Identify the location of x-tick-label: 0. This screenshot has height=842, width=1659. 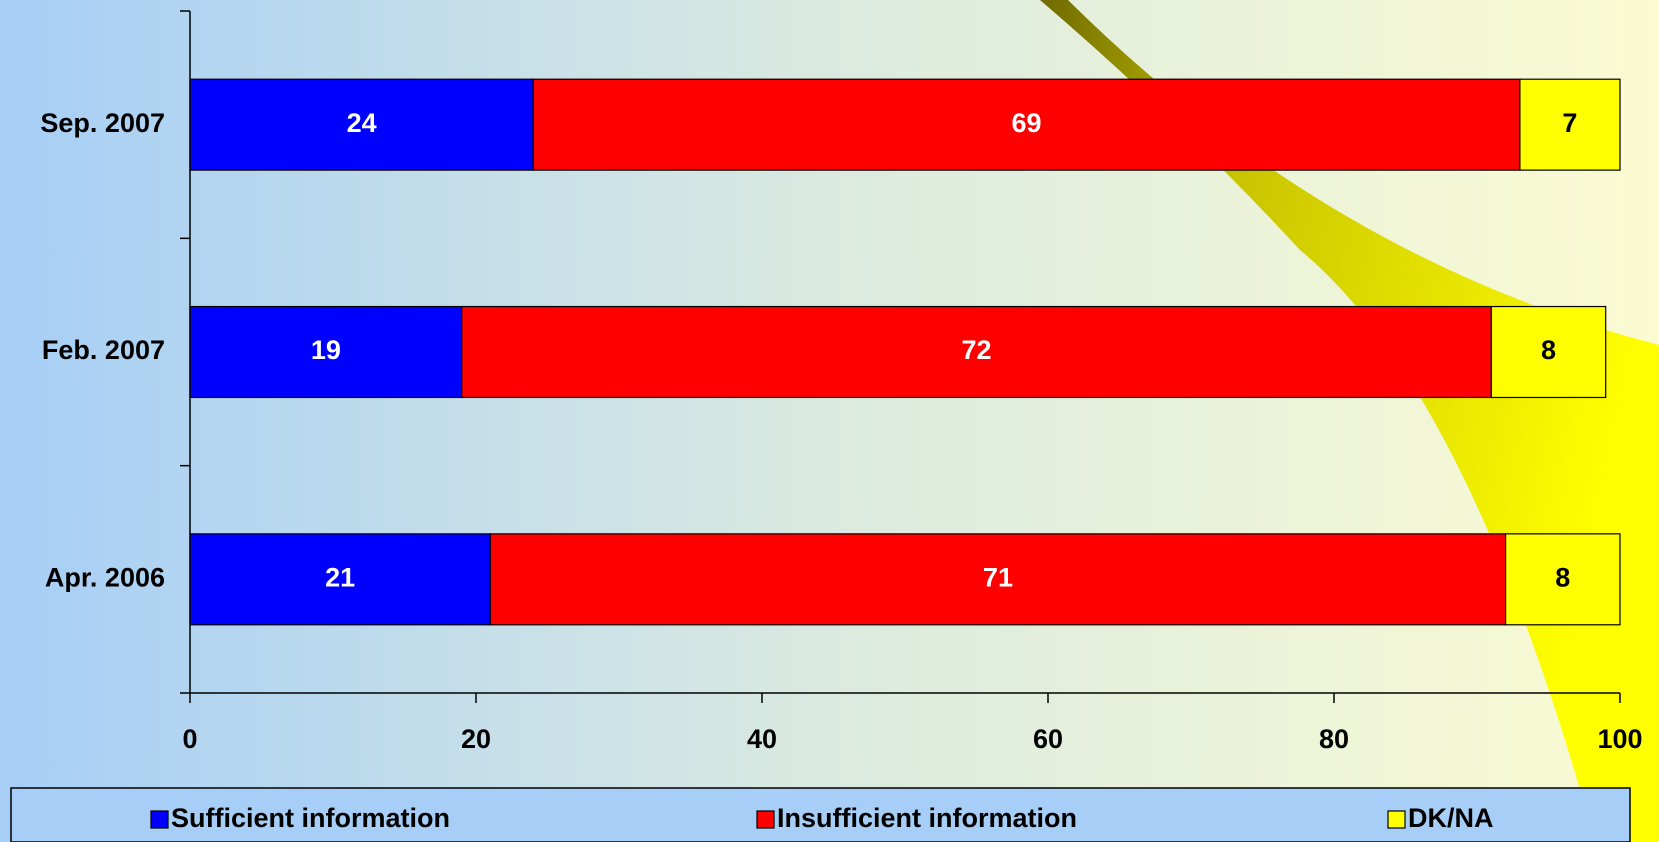
(189, 739).